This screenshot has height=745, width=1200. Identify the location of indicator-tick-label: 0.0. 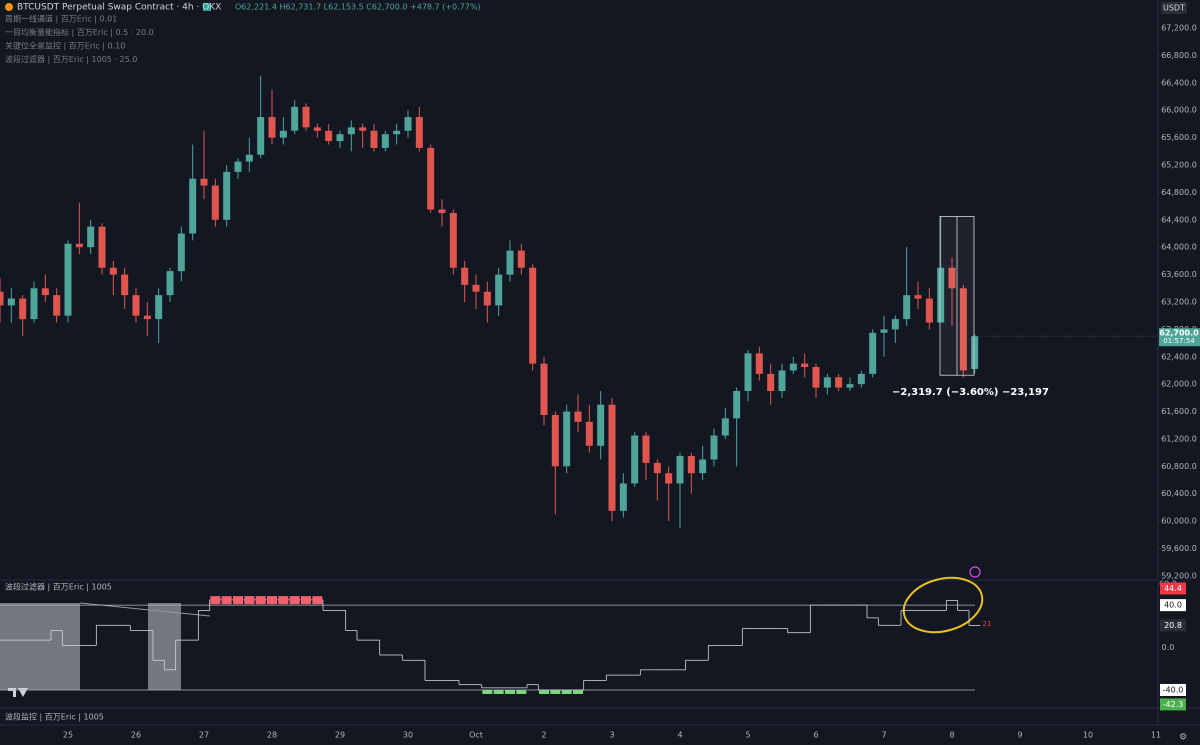
(1168, 647).